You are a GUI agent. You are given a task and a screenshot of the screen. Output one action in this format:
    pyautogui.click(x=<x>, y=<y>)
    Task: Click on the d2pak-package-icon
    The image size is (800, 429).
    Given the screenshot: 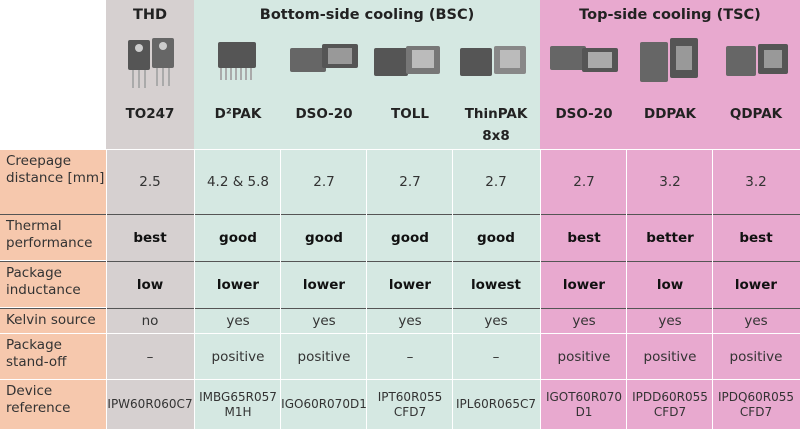 What is the action you would take?
    pyautogui.click(x=237, y=61)
    